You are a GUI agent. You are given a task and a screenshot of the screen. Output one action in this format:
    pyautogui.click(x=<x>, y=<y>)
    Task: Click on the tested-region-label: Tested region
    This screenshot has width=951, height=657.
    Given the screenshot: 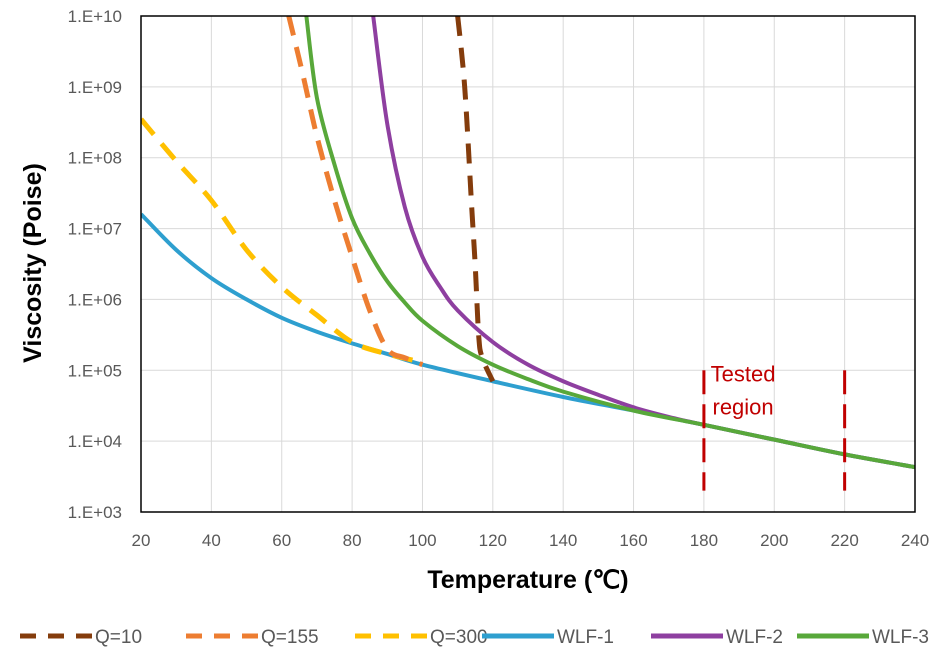 What is the action you would take?
    pyautogui.click(x=743, y=390)
    